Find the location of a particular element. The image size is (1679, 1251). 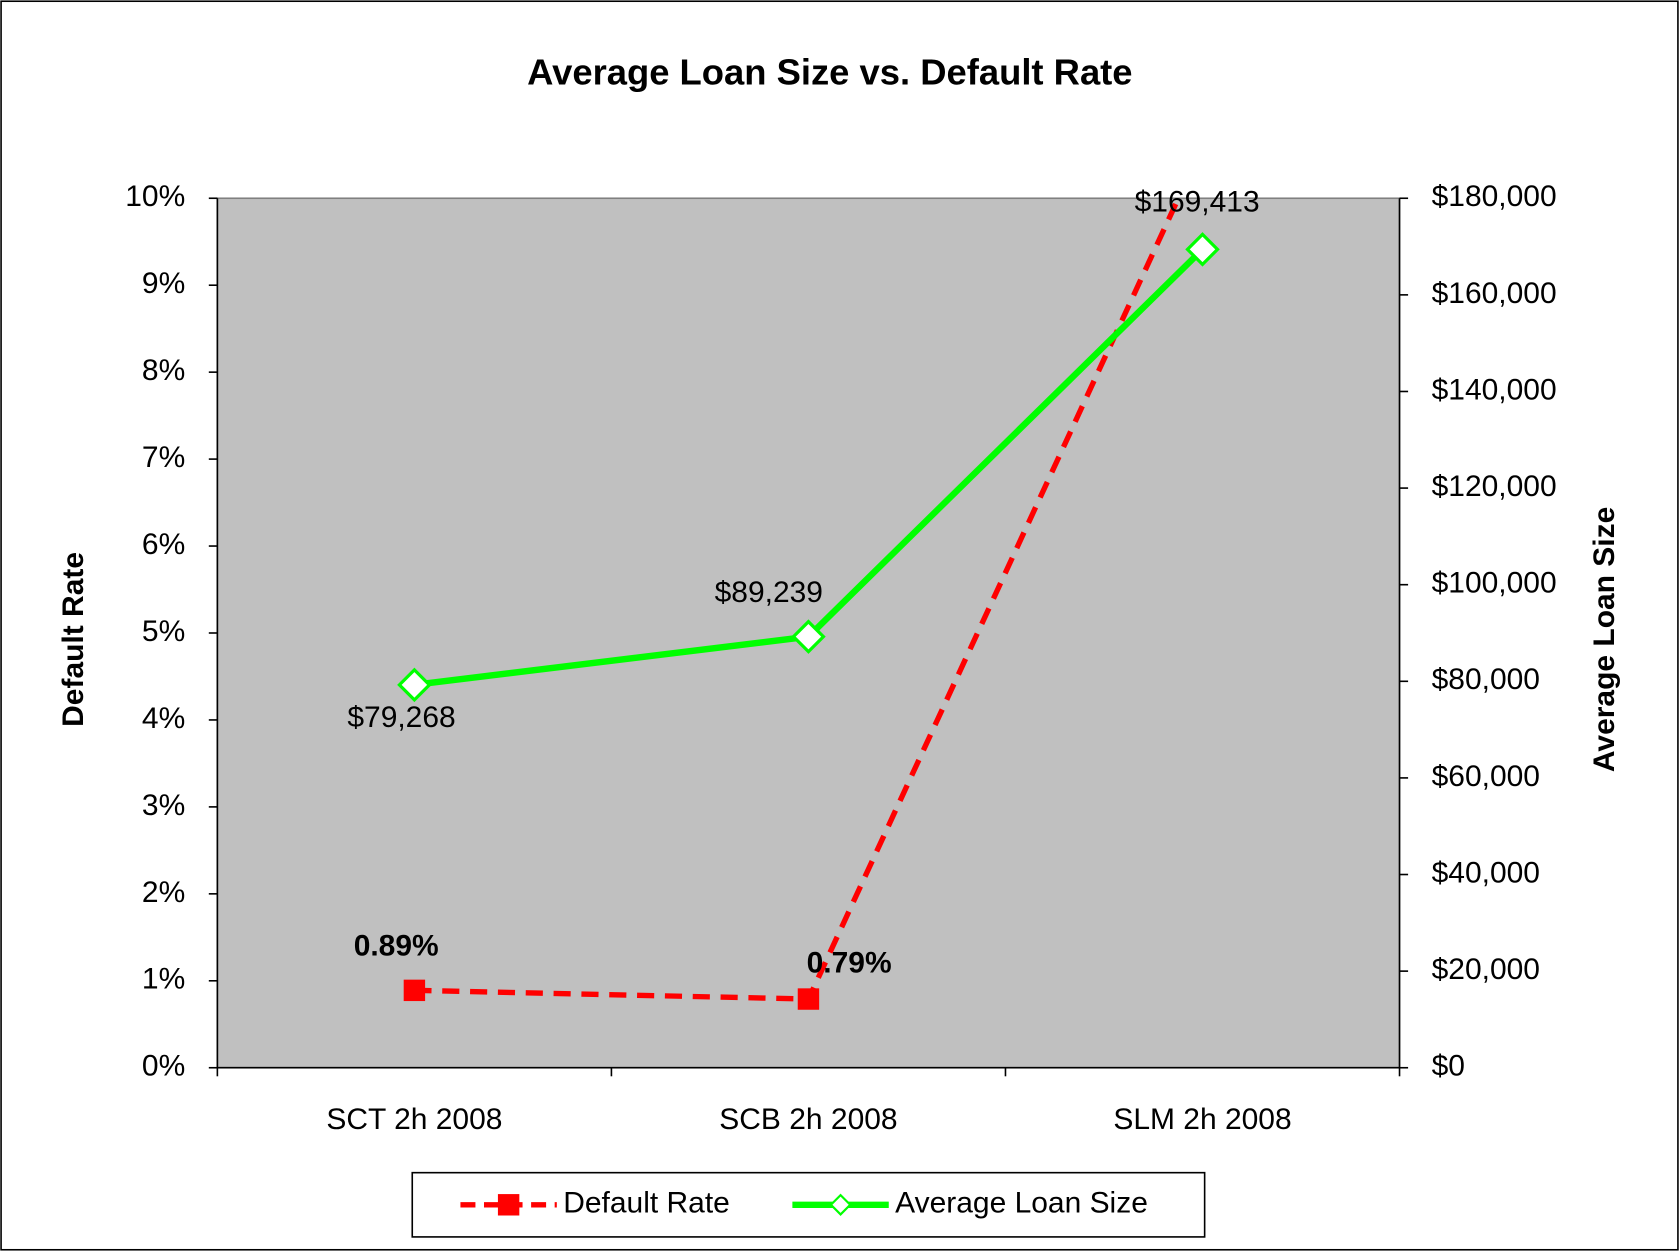

y-tick-label: 5% is located at coordinates (163, 631).